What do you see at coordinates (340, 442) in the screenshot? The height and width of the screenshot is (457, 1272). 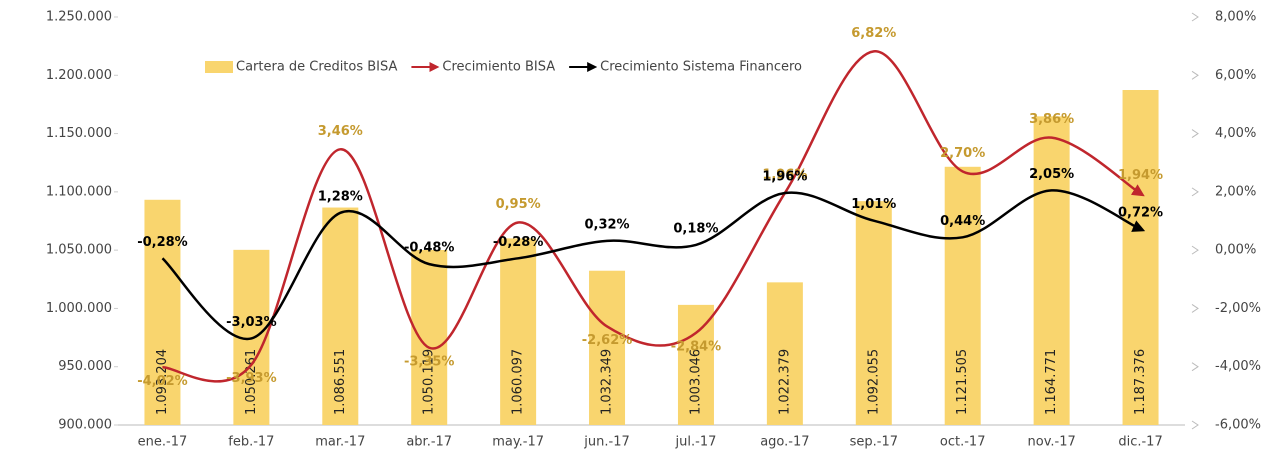 I see `x-tick-label: mar.-17` at bounding box center [340, 442].